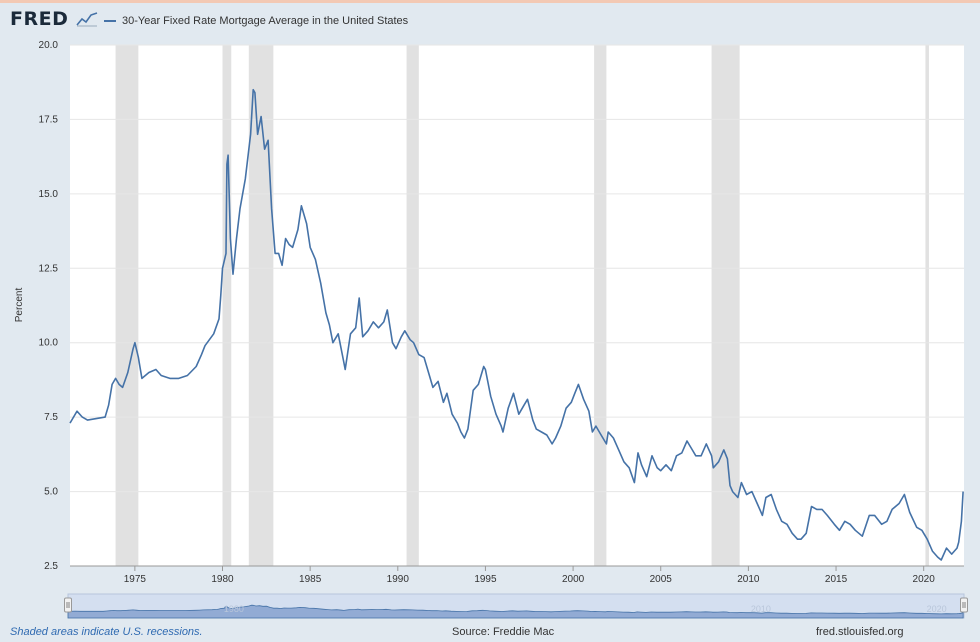 The image size is (980, 642). What do you see at coordinates (310, 579) in the screenshot?
I see `x-tick-label: 1985` at bounding box center [310, 579].